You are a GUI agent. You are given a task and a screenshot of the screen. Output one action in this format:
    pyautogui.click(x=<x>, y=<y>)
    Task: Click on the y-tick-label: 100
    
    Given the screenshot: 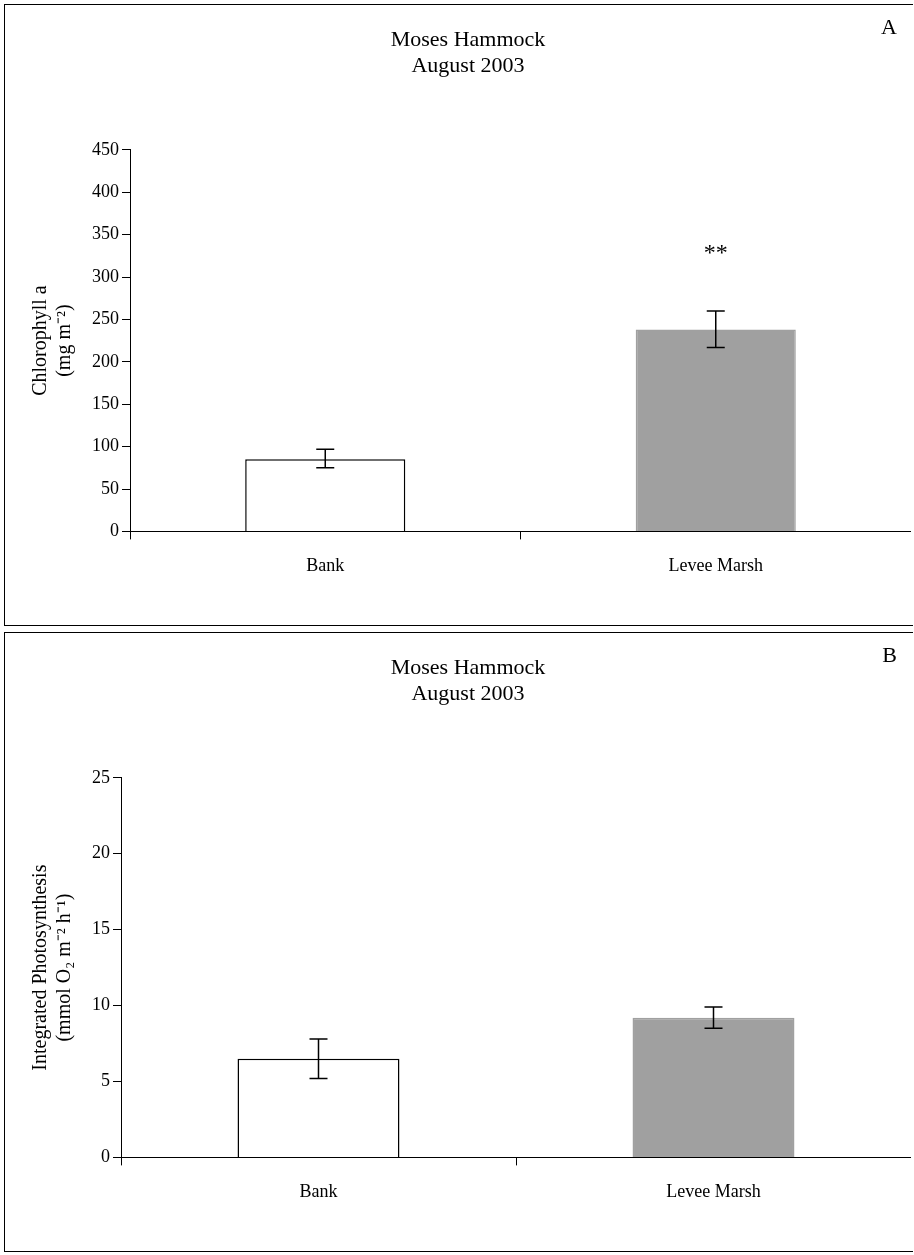 What is the action you would take?
    pyautogui.click(x=105, y=445)
    